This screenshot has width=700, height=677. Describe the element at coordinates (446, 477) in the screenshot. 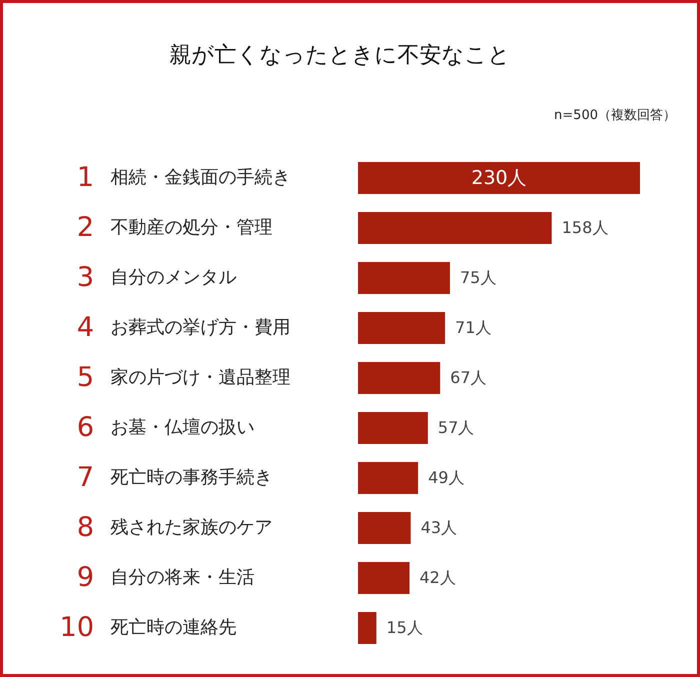

I see `data-label: 49人` at that location.